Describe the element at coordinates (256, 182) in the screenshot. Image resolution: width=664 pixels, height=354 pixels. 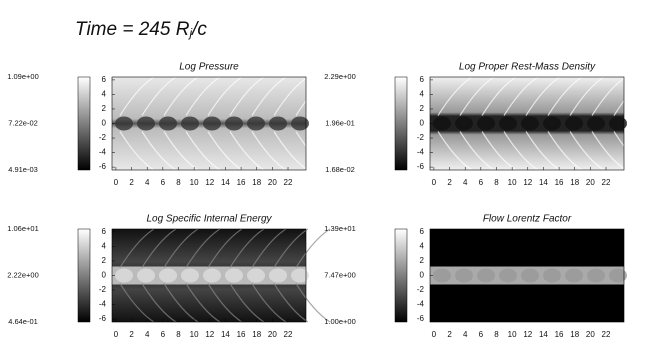
I see `x-tick-label: 18` at that location.